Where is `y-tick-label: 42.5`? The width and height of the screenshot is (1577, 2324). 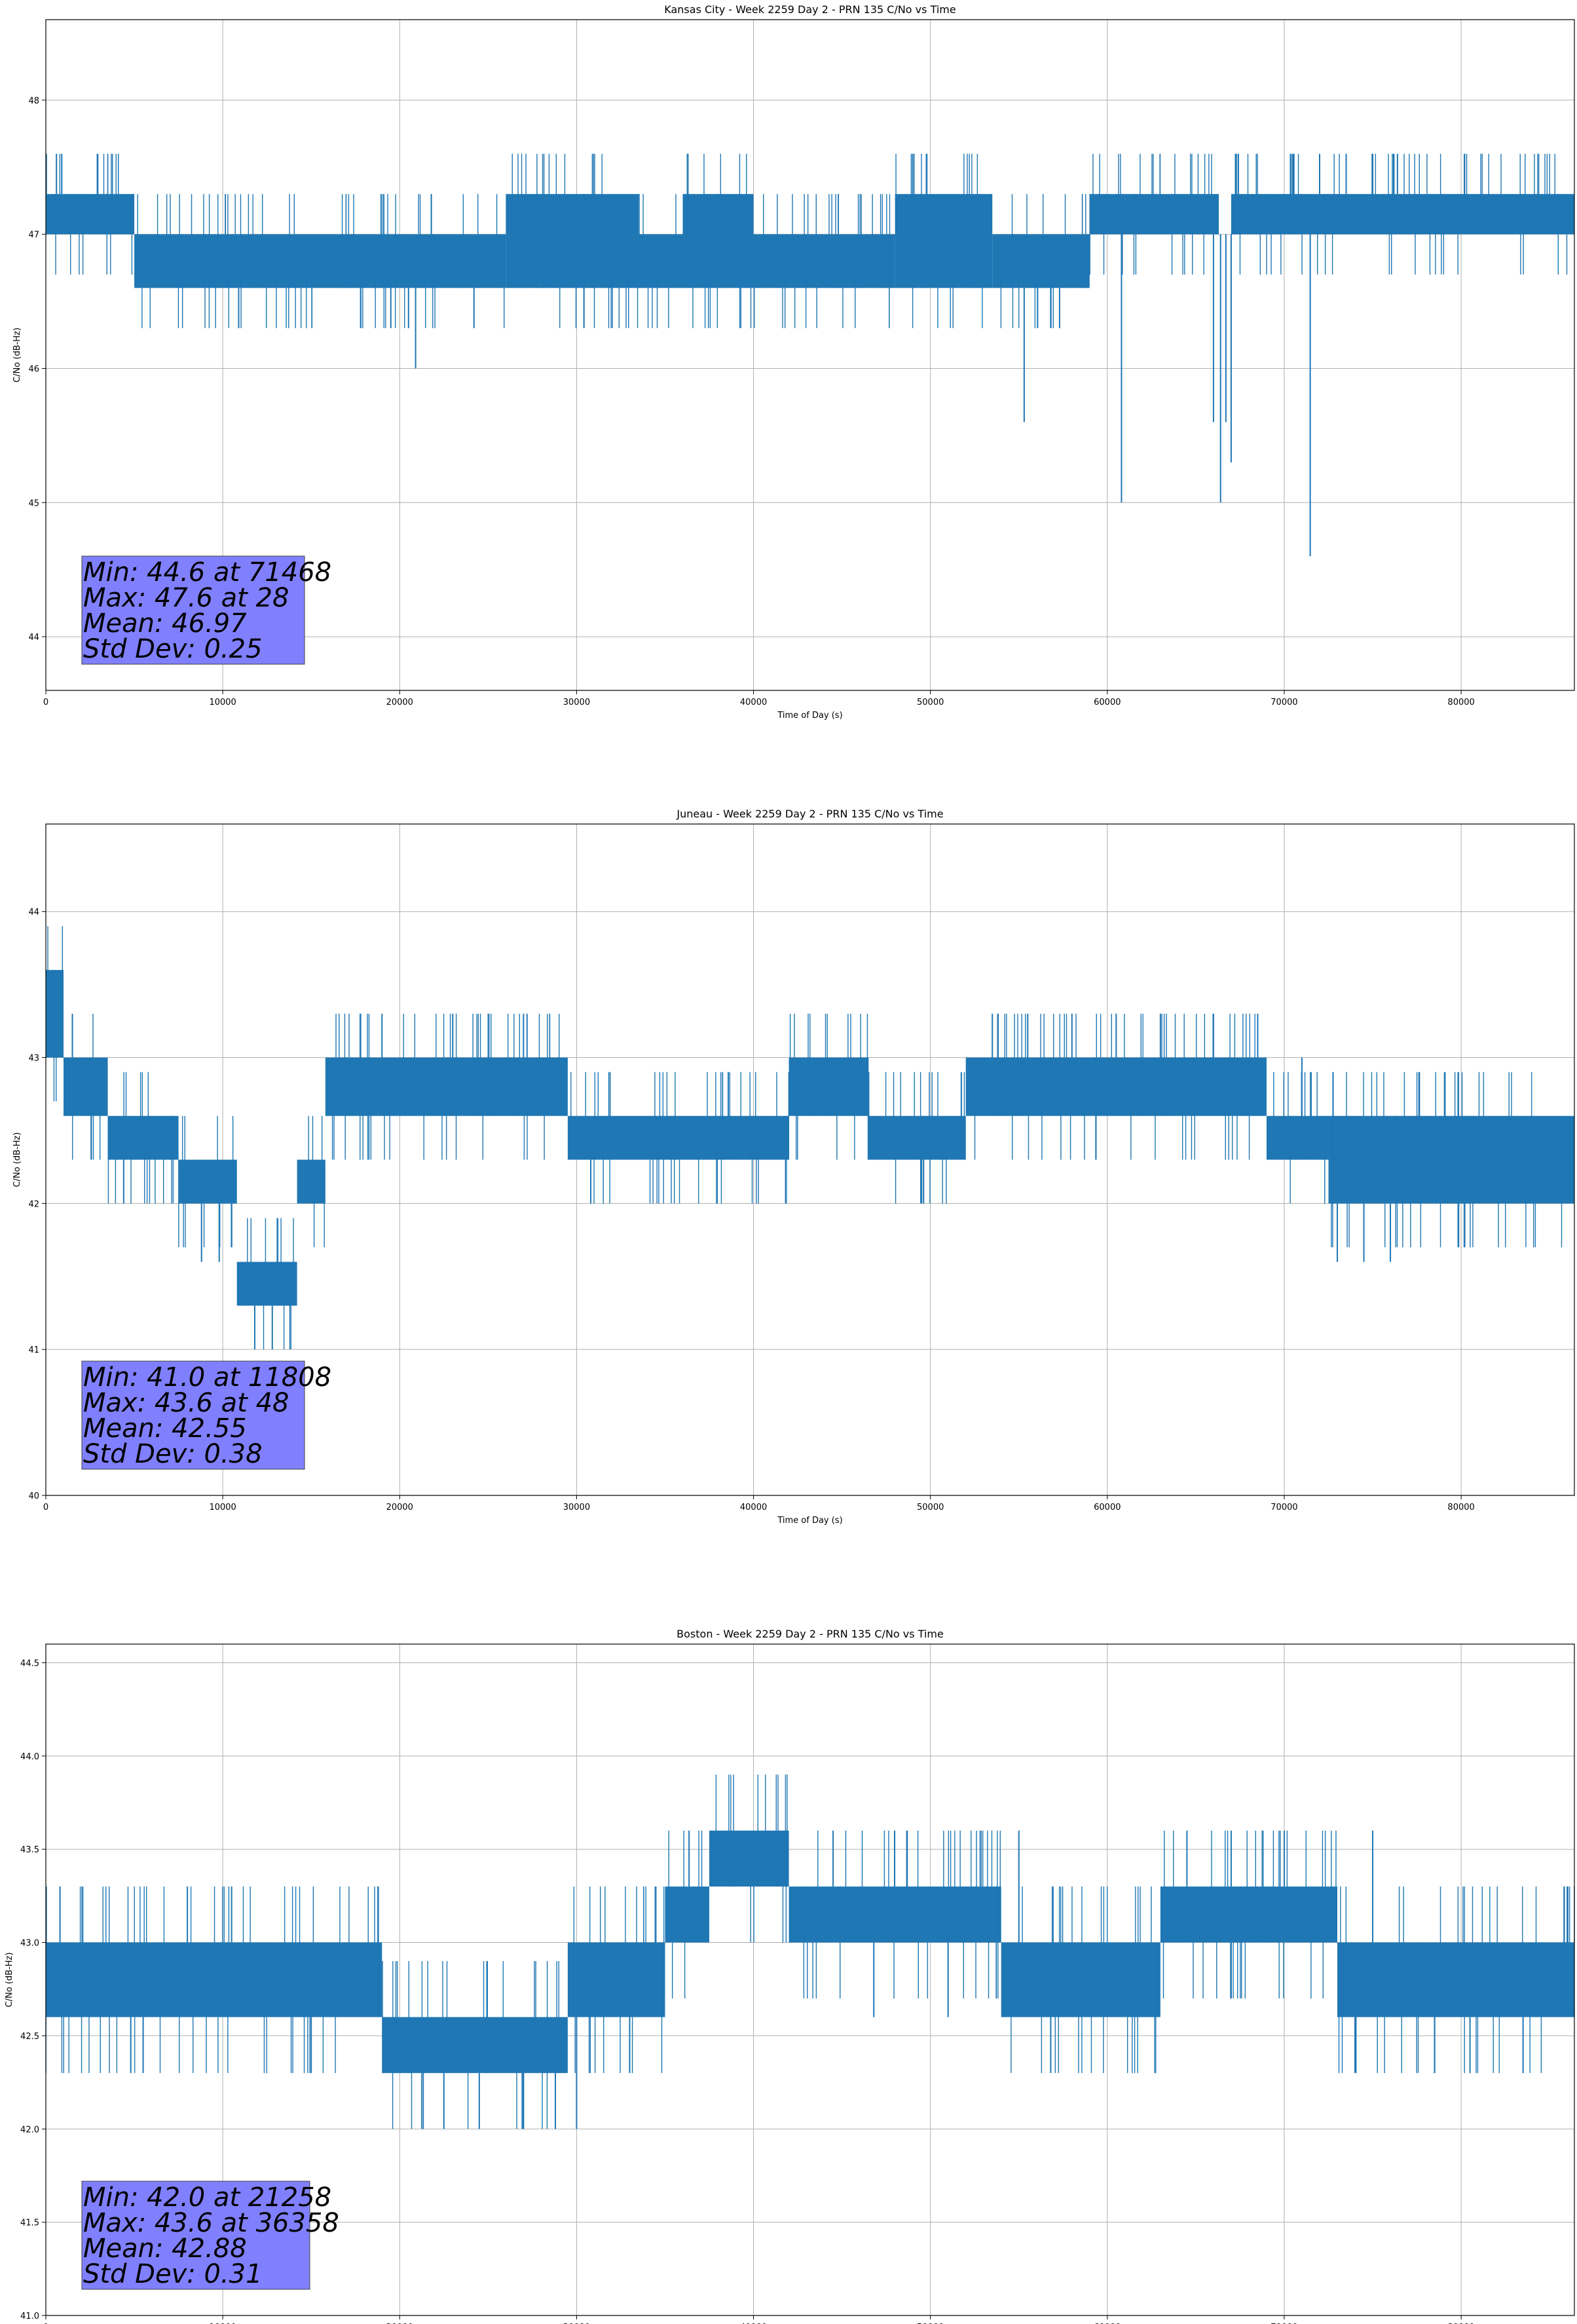
y-tick-label: 42.5 is located at coordinates (29, 2037).